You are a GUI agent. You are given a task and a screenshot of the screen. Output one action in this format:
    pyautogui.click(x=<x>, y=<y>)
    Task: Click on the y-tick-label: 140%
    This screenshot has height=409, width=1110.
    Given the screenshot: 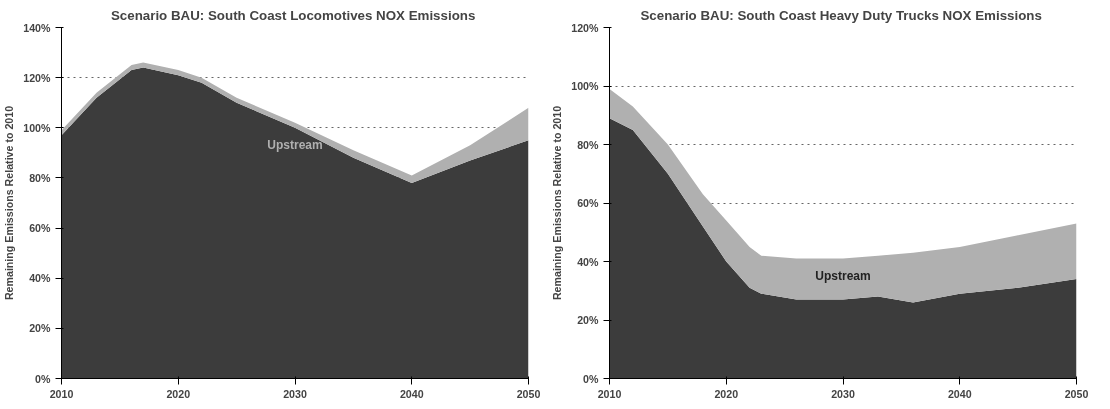 What is the action you would take?
    pyautogui.click(x=37, y=27)
    